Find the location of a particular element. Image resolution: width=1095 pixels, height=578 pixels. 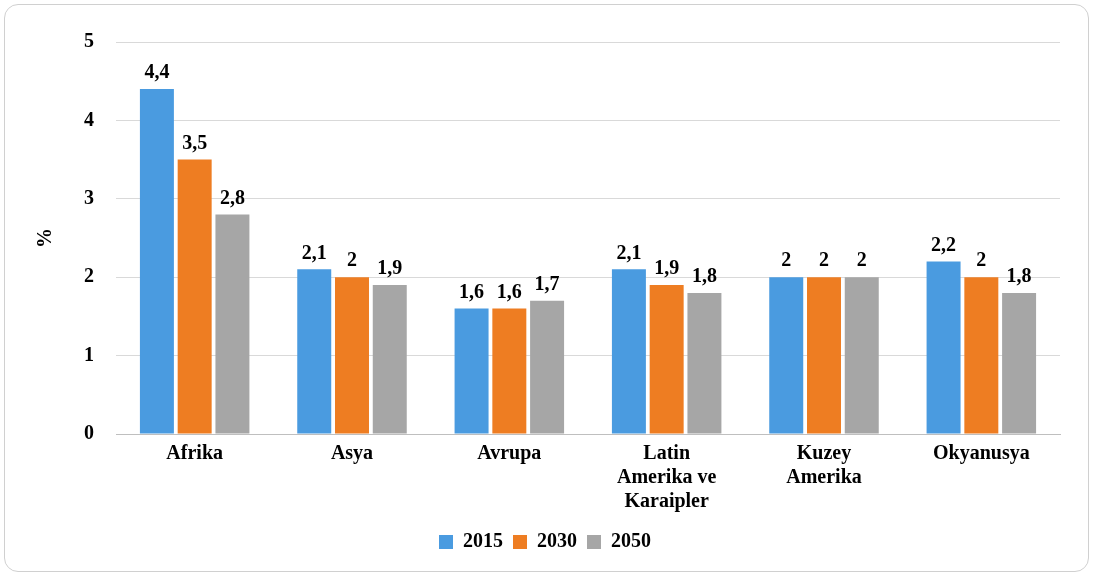

x-tick-label: Kuzey Amerika is located at coordinates (824, 464).